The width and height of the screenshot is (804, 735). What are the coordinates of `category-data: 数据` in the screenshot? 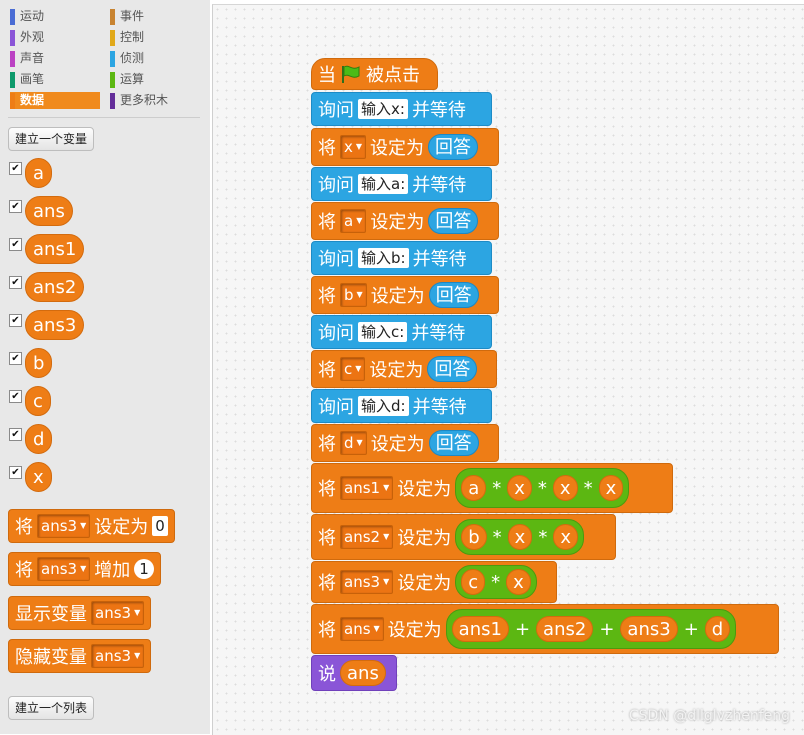 It's located at (55, 100).